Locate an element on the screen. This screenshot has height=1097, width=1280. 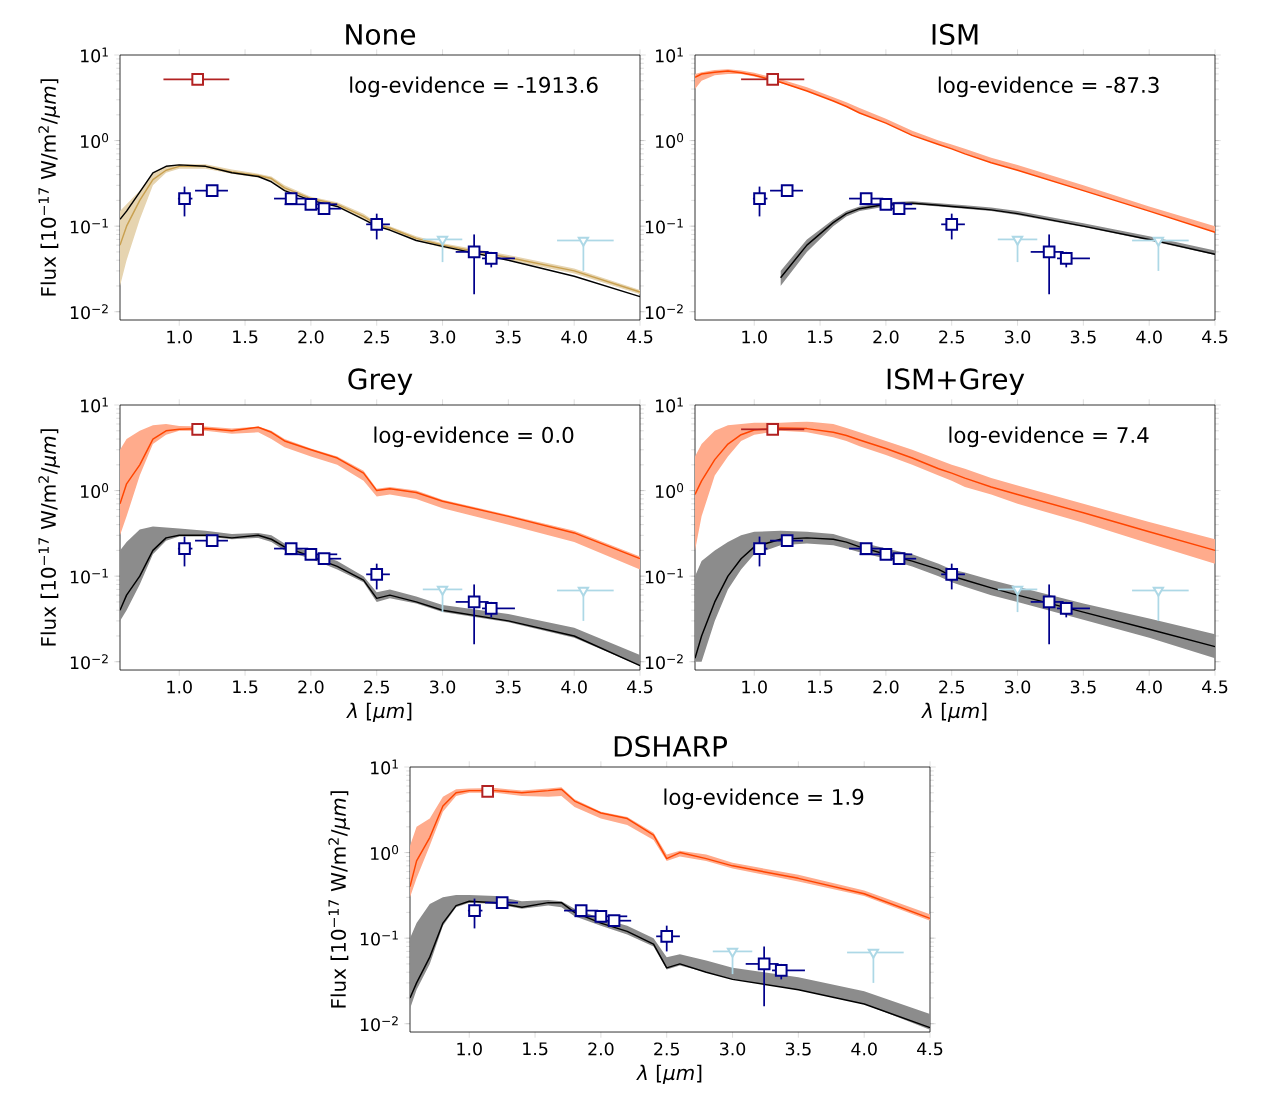
annotation: log-evidence = 7.4 is located at coordinates (1049, 437).